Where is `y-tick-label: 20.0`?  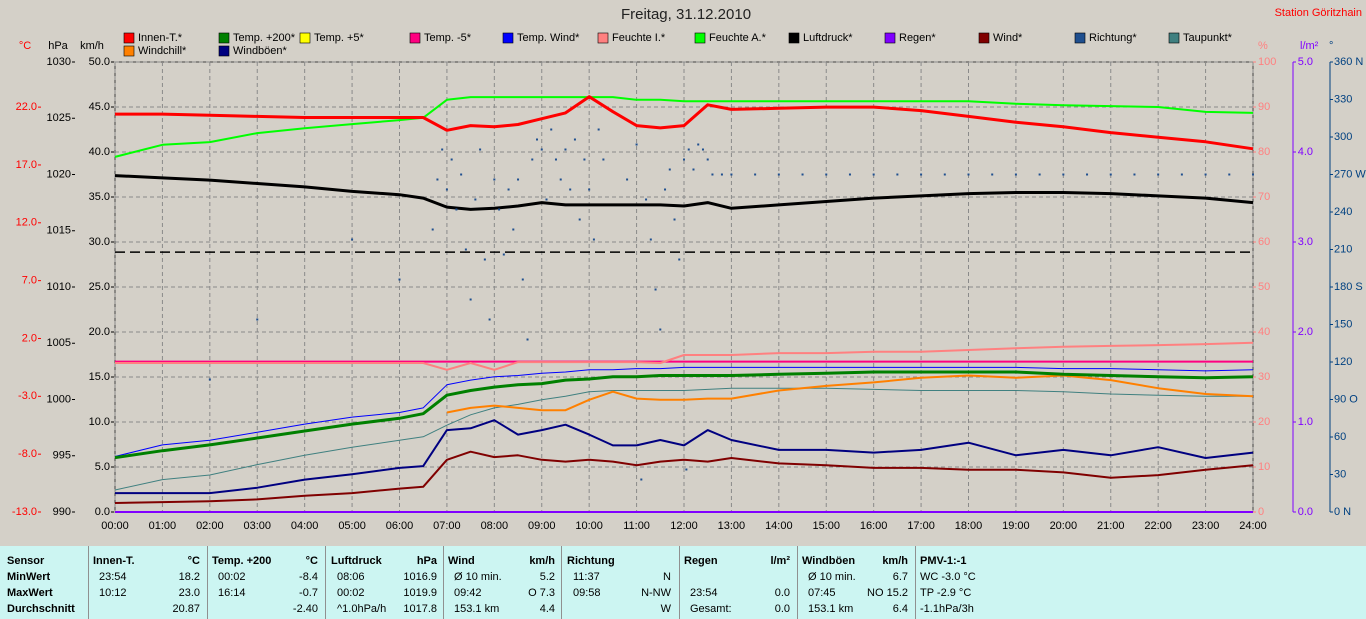
y-tick-label: 20.0 is located at coordinates (99, 332).